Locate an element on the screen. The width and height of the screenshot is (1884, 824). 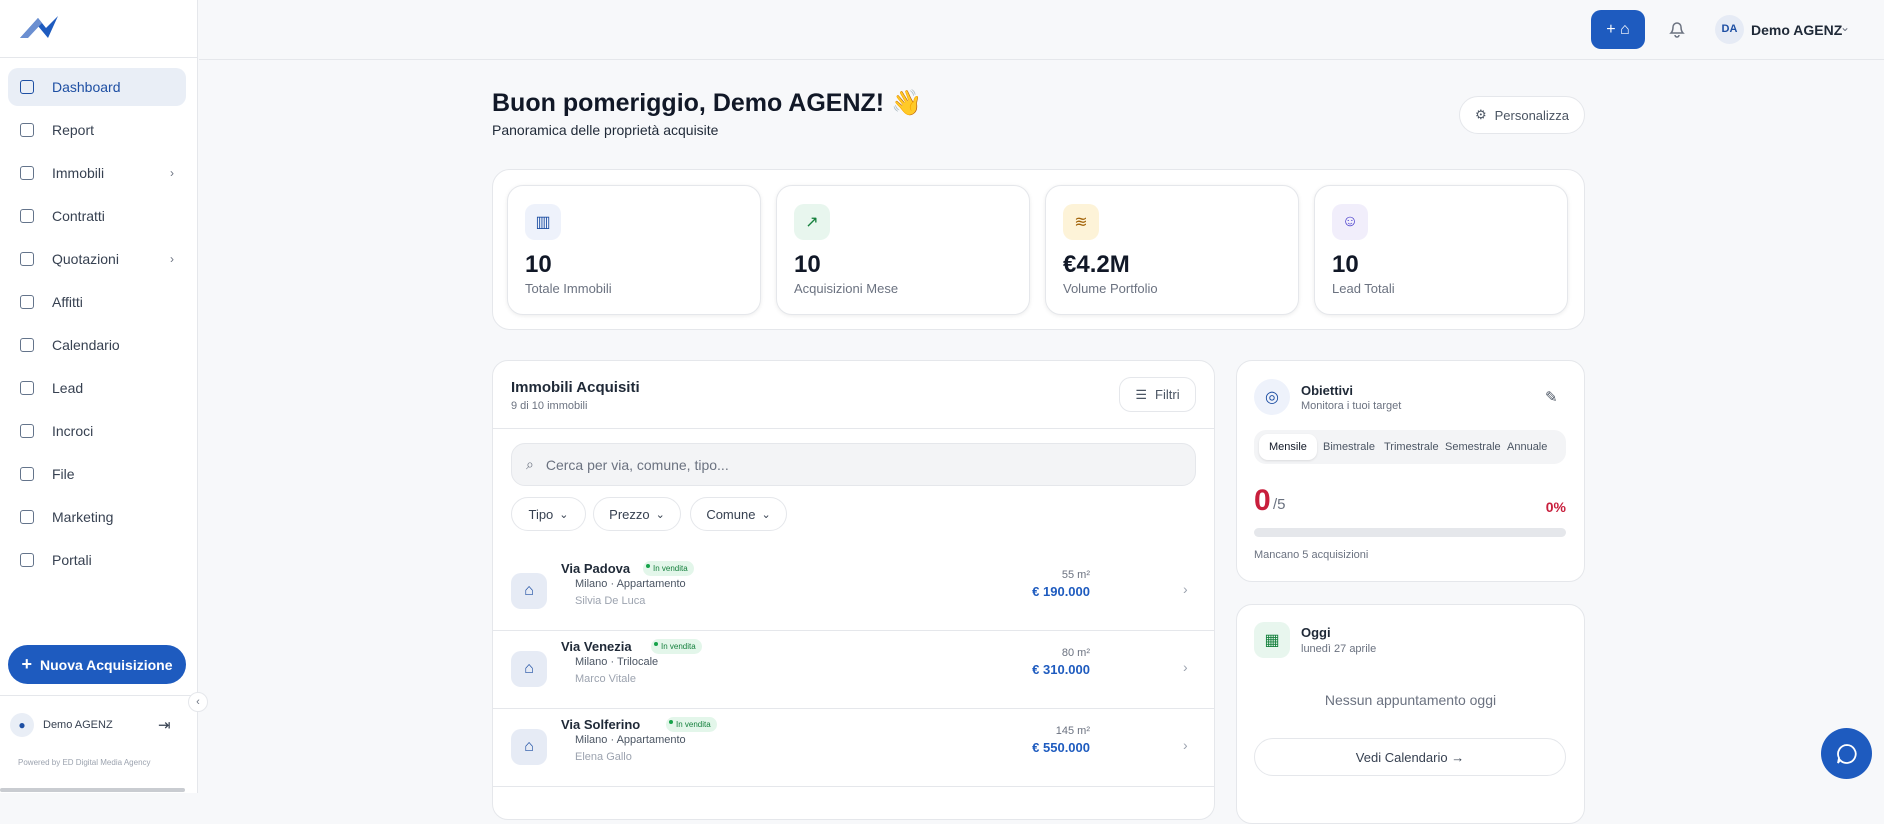
stat-icon: ↗ is located at coordinates (812, 222).